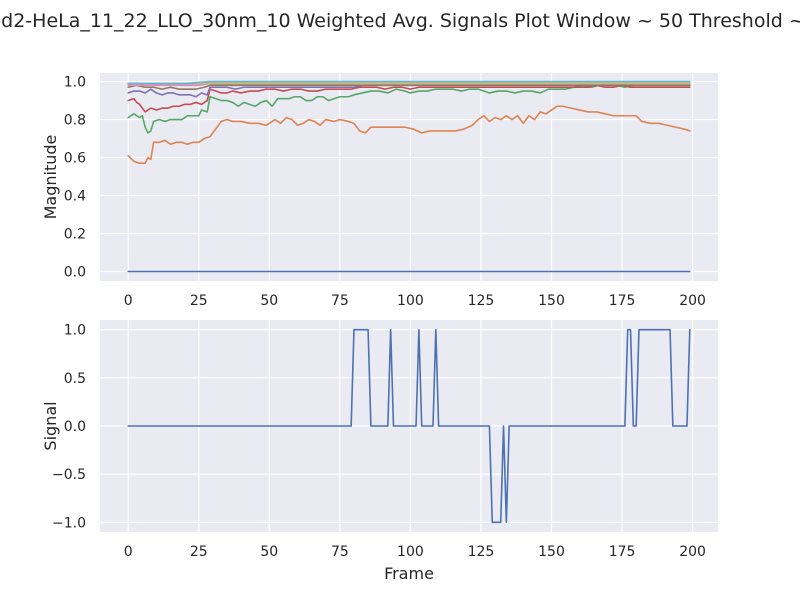 This screenshot has width=800, height=600. Describe the element at coordinates (69, 523) in the screenshot. I see `y-tick-label: −1.0` at that location.